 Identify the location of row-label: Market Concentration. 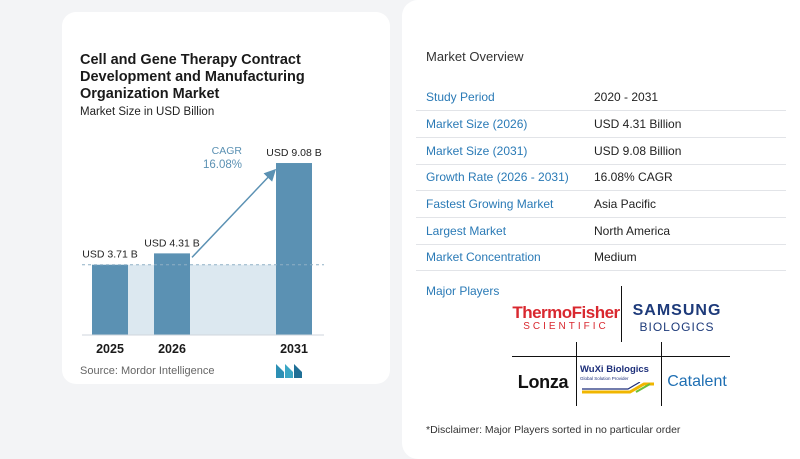
(500, 258).